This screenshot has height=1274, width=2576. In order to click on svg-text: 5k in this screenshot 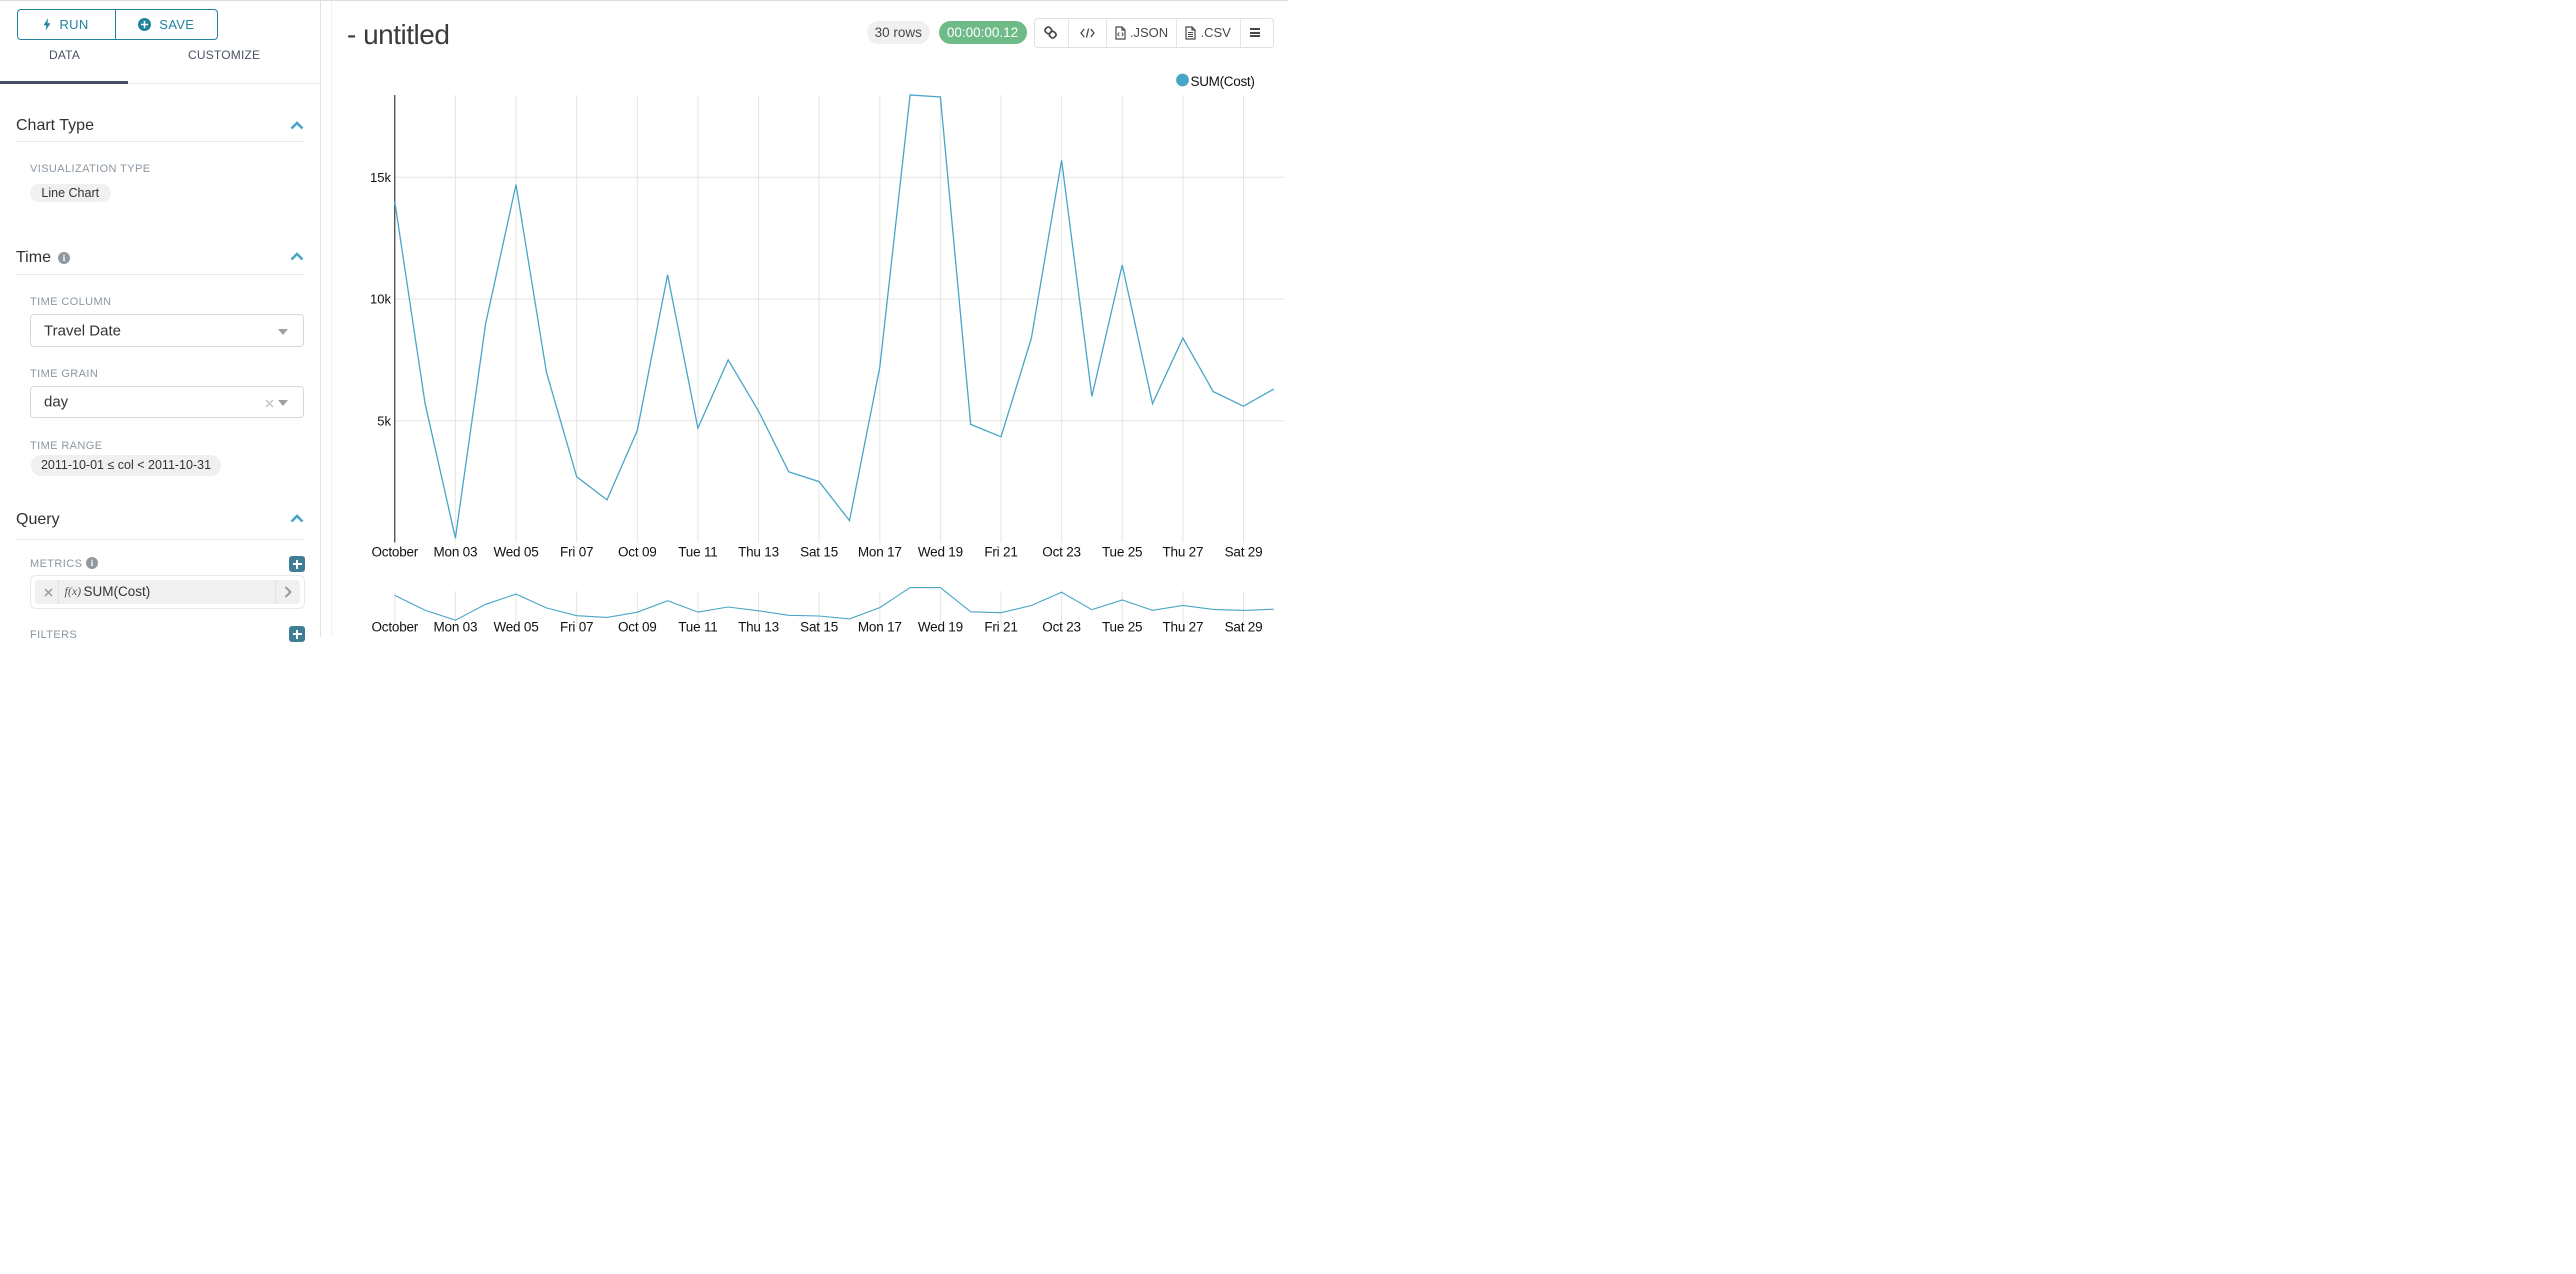, I will do `click(384, 420)`.